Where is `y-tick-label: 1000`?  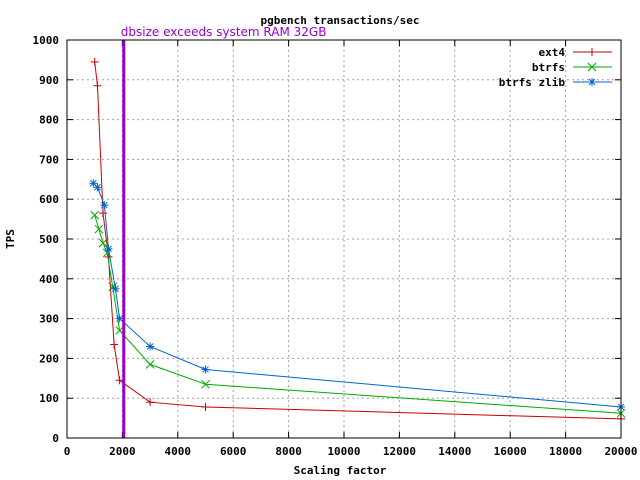
y-tick-label: 1000 is located at coordinates (46, 40).